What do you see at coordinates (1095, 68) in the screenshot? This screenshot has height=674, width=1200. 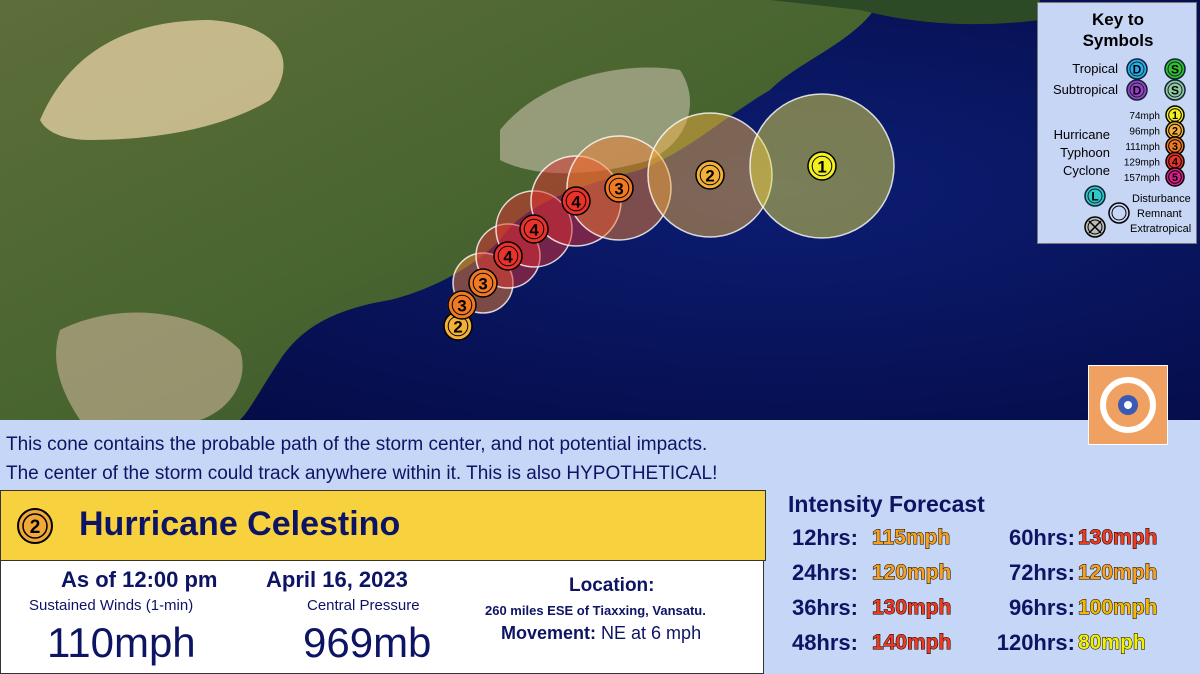 I see `legend-label: Tropical` at bounding box center [1095, 68].